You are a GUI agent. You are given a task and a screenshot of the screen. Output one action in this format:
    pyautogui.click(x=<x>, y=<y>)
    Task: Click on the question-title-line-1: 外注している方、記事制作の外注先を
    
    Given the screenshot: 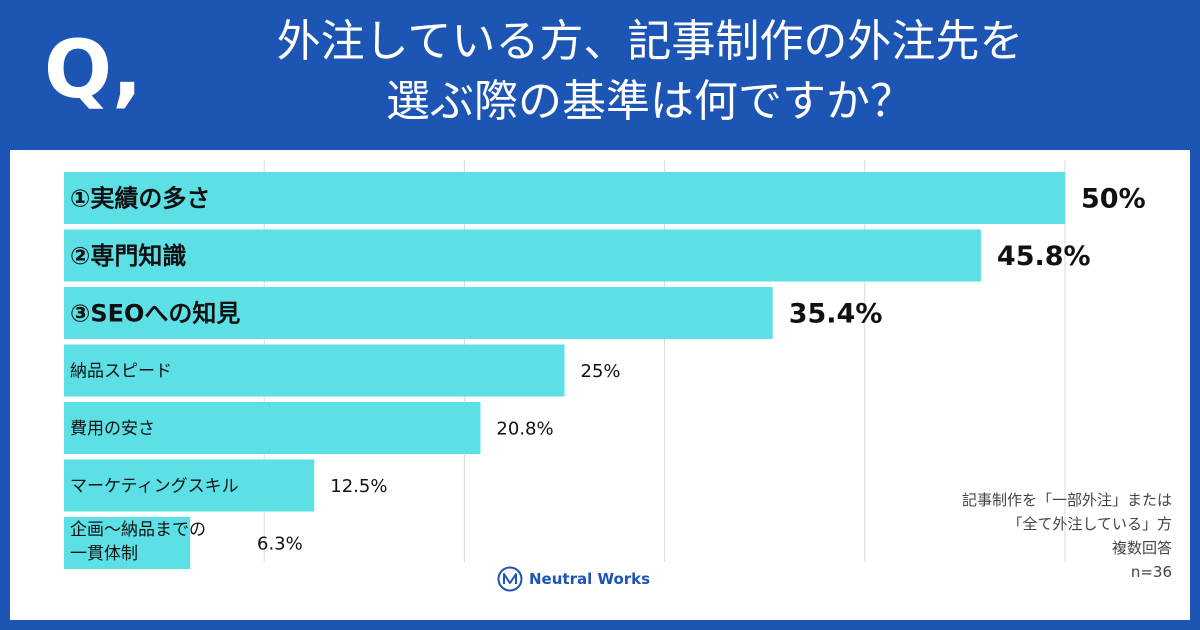 What is the action you would take?
    pyautogui.click(x=650, y=41)
    